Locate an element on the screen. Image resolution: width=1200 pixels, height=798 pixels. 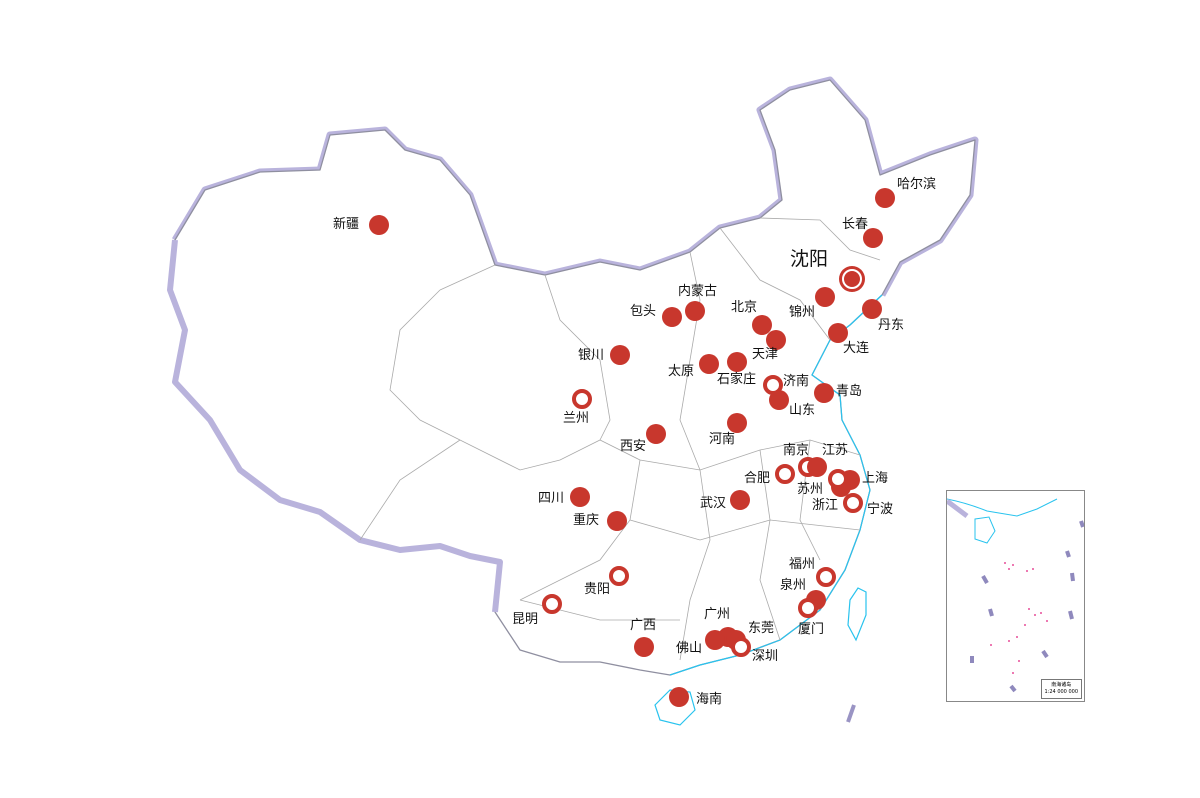
city-label: 浙江 is located at coordinates (825, 505).